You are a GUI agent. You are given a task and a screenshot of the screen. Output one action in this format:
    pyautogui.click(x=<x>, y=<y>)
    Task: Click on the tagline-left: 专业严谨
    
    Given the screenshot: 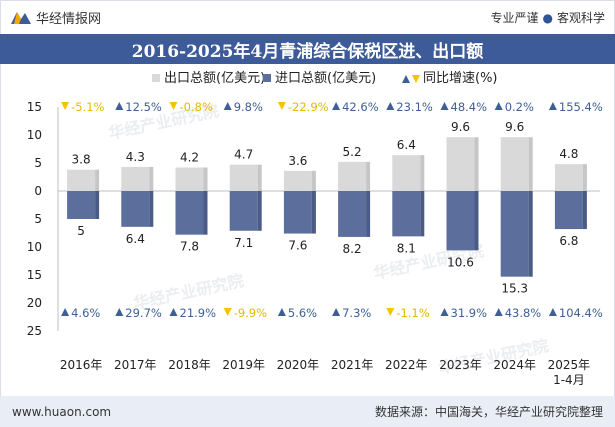 What is the action you would take?
    pyautogui.click(x=514, y=17)
    